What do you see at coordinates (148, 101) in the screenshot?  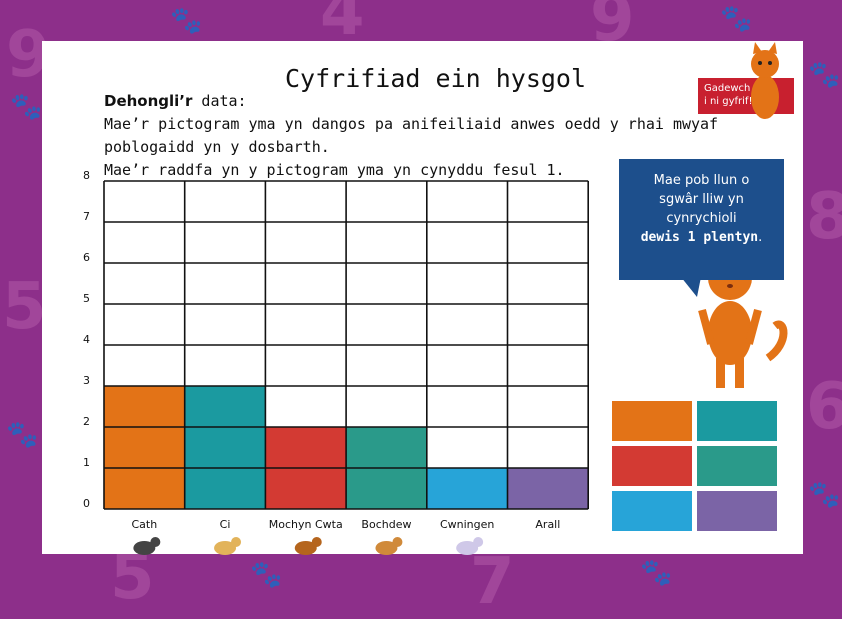 I see `intro-label: Dehongli’r` at bounding box center [148, 101].